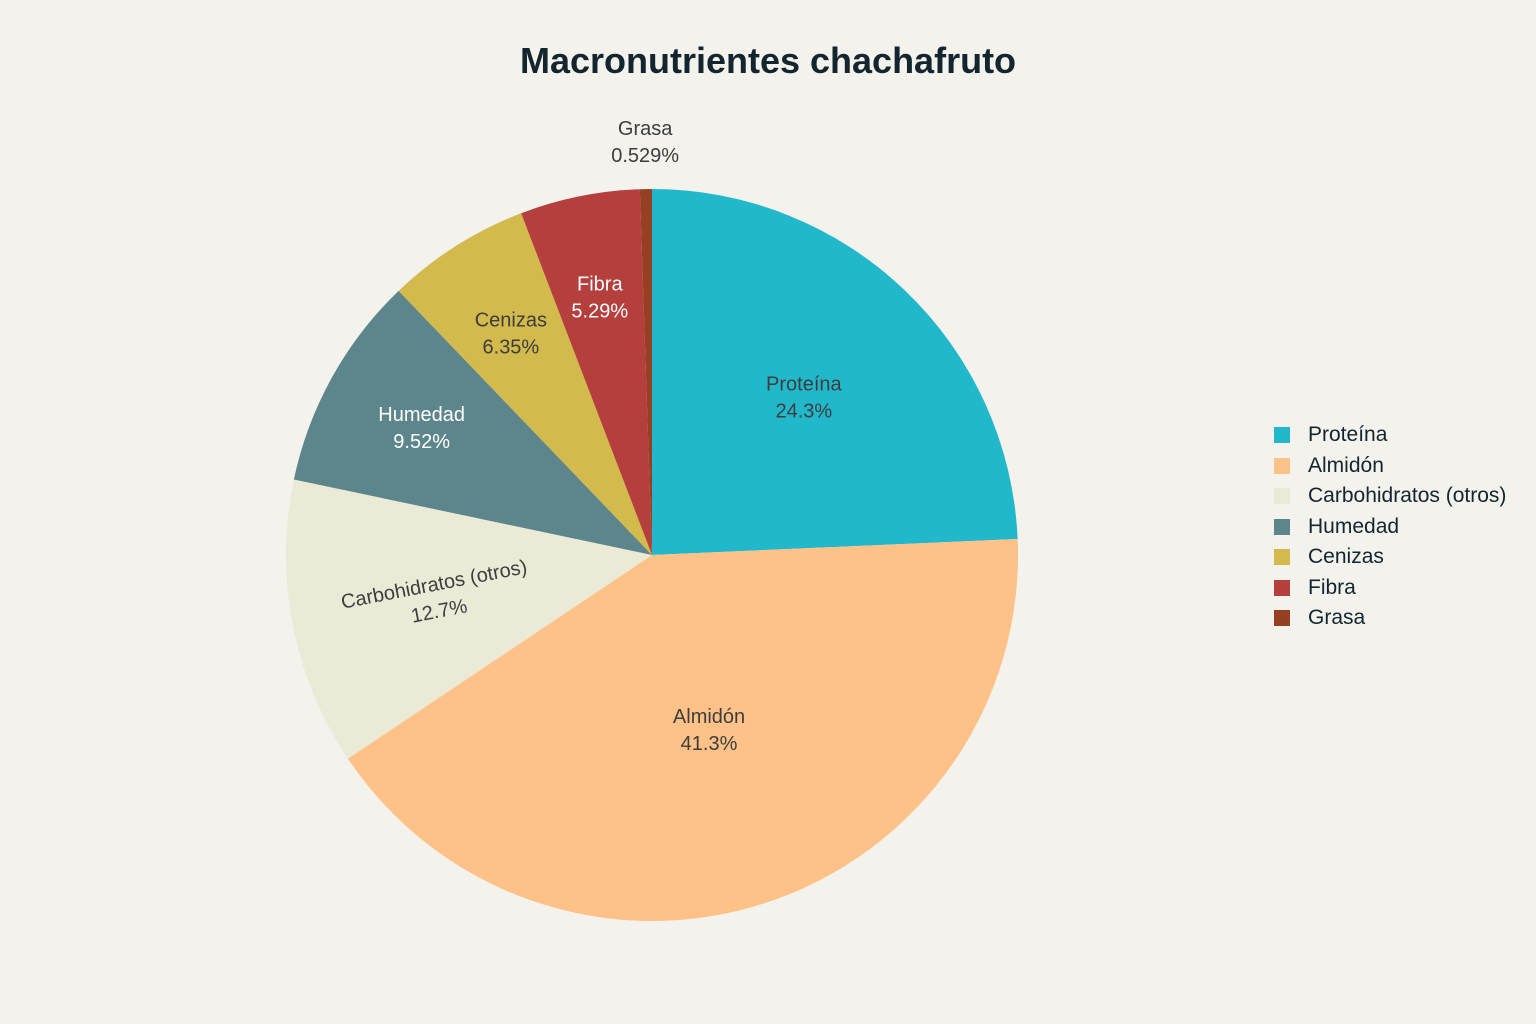 The height and width of the screenshot is (1024, 1536). Describe the element at coordinates (599, 298) in the screenshot. I see `slice-label-fibra: Fibra 5.29%` at that location.